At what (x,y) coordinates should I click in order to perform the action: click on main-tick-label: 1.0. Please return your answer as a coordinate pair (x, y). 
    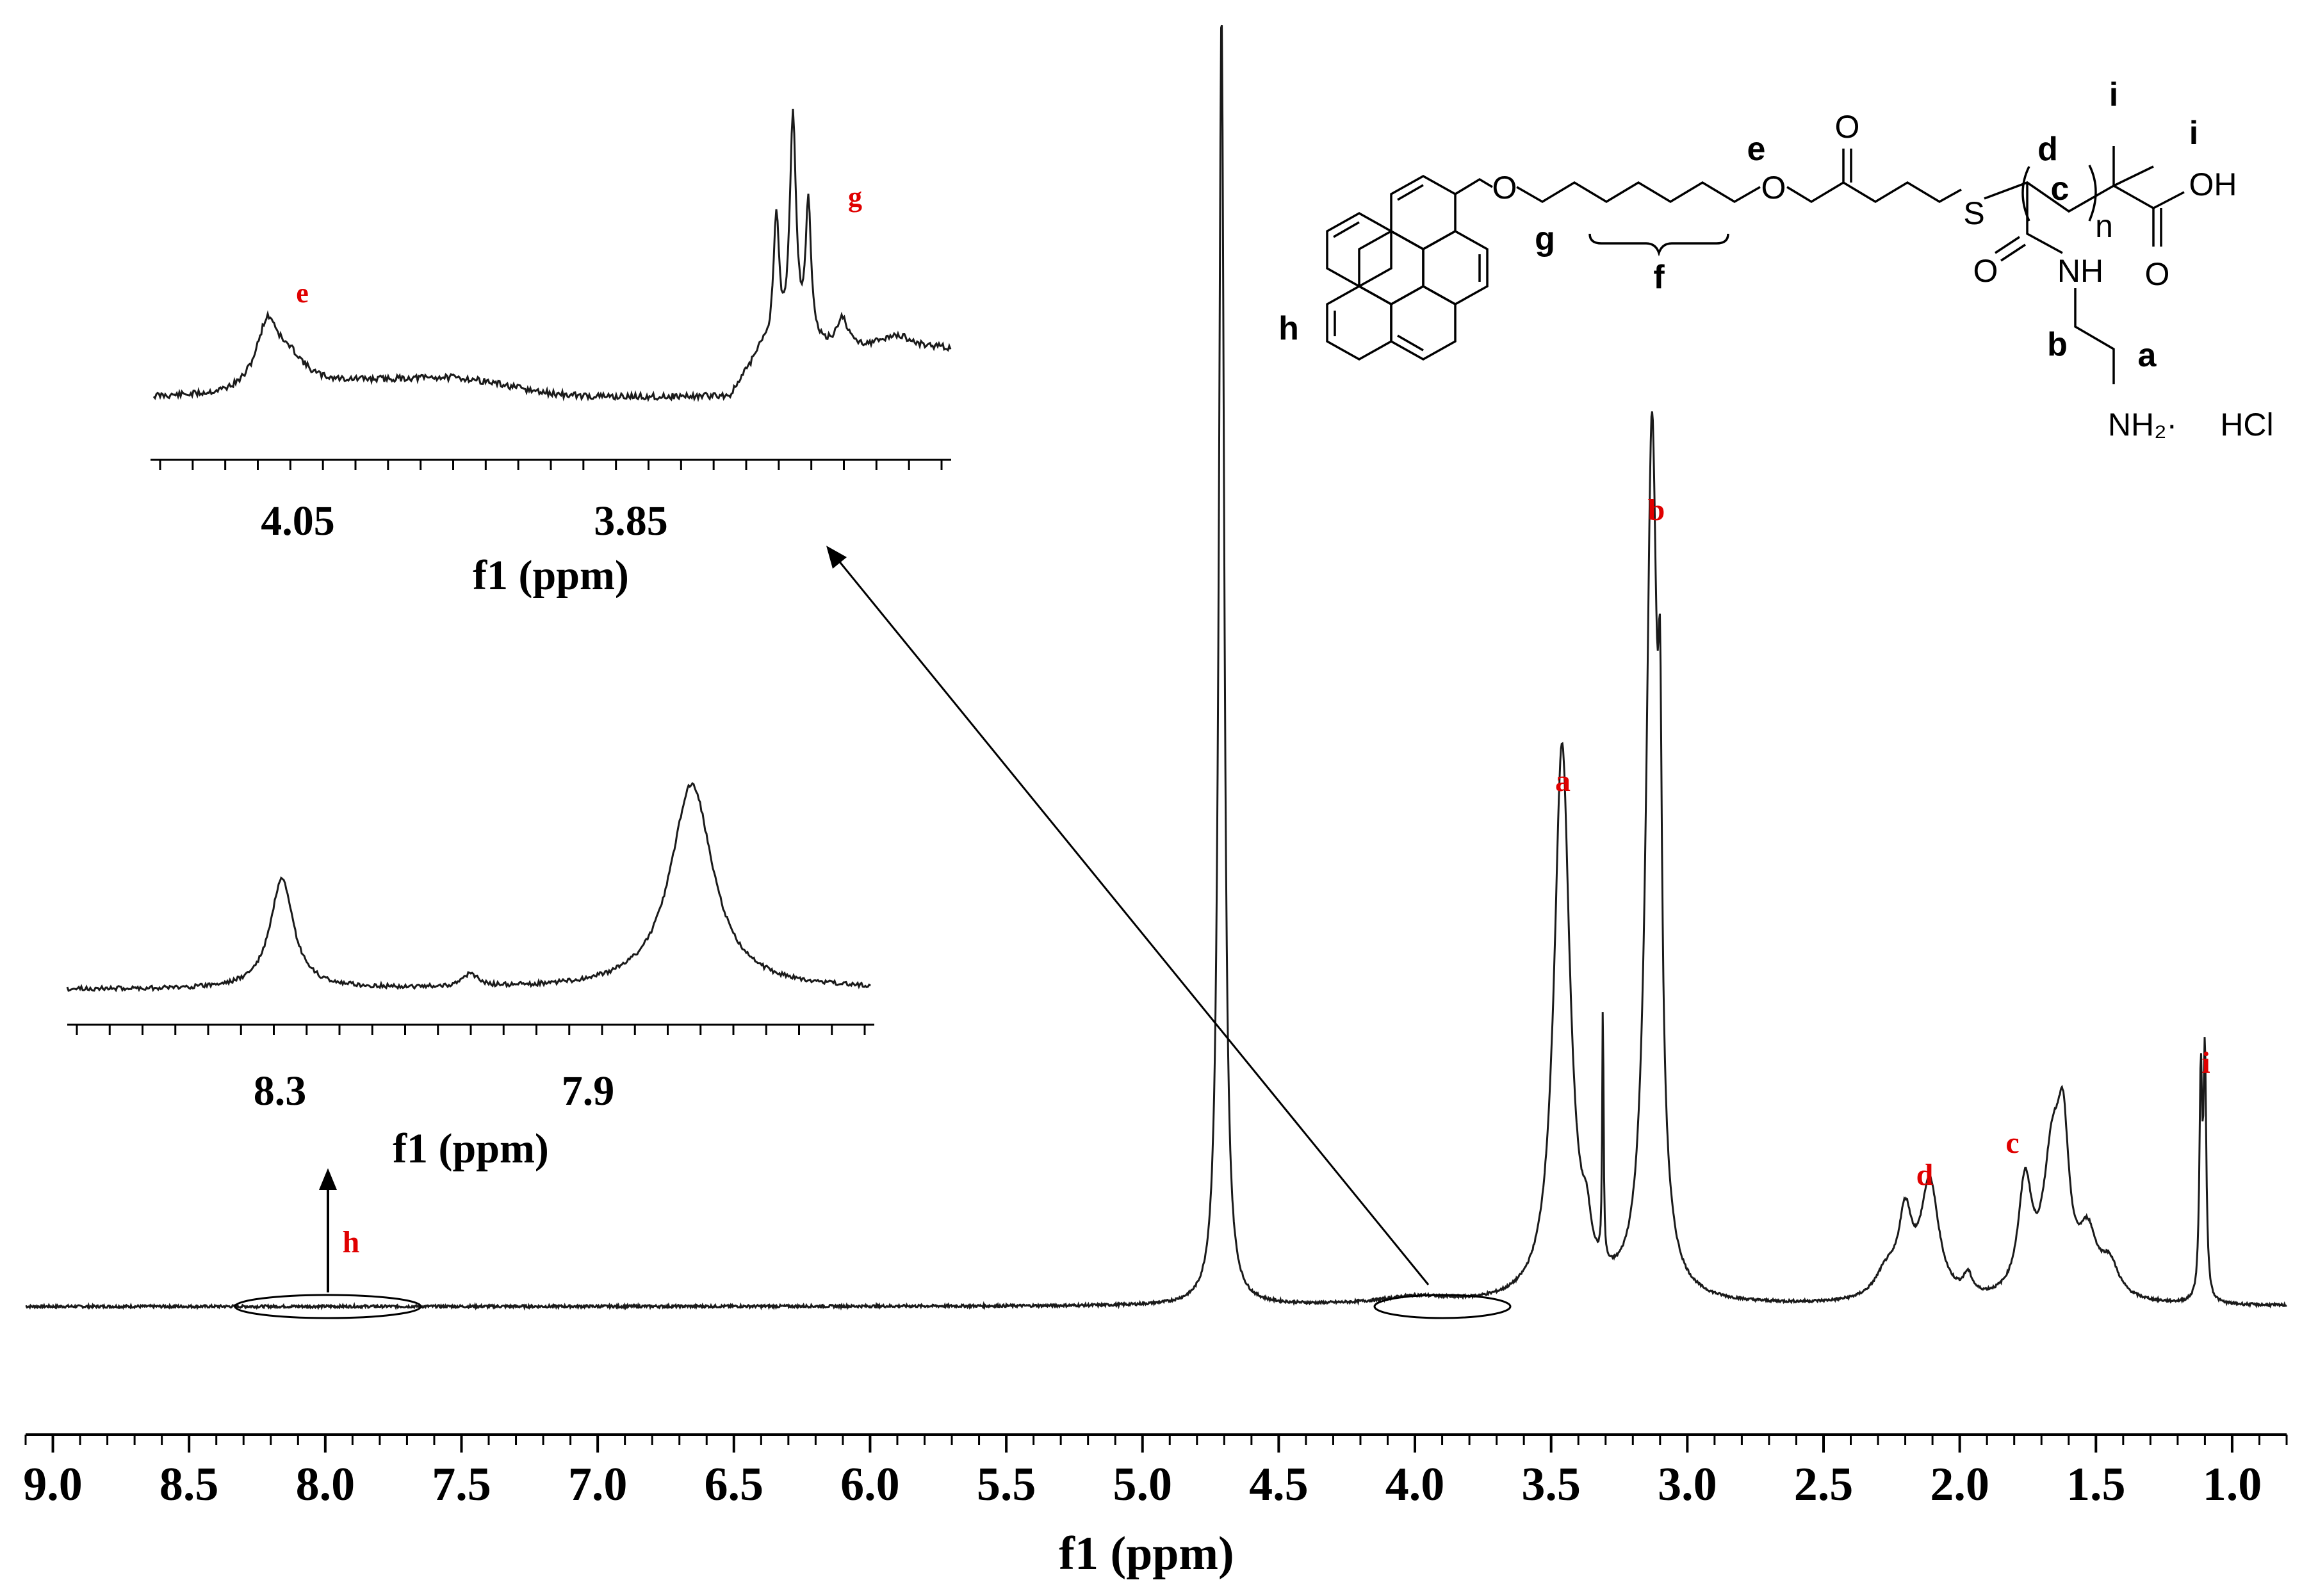
    Looking at the image, I should click on (2232, 1484).